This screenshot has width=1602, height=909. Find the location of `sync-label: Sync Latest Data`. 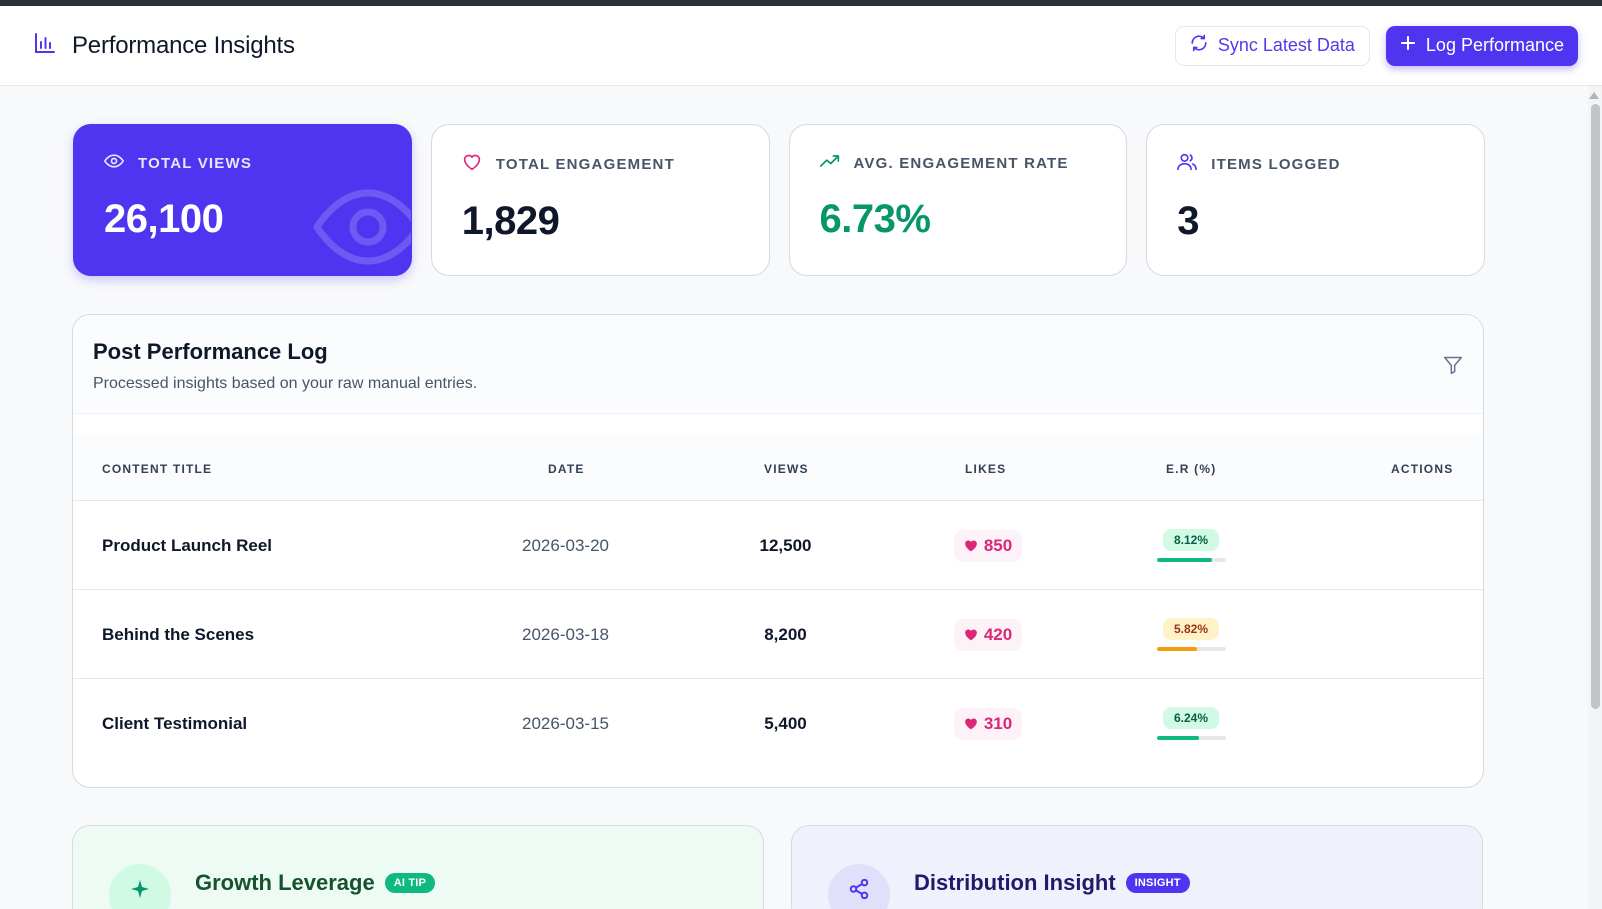

sync-label: Sync Latest Data is located at coordinates (1286, 45).